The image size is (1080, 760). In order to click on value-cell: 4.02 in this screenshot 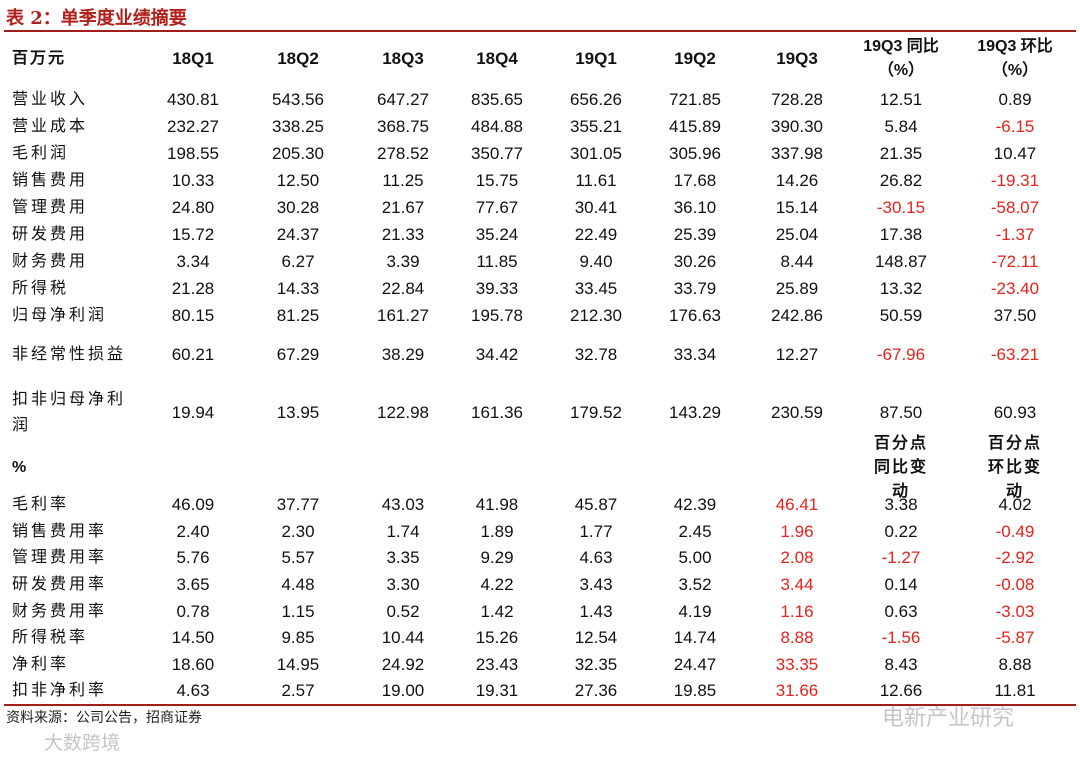, I will do `click(1015, 505)`.